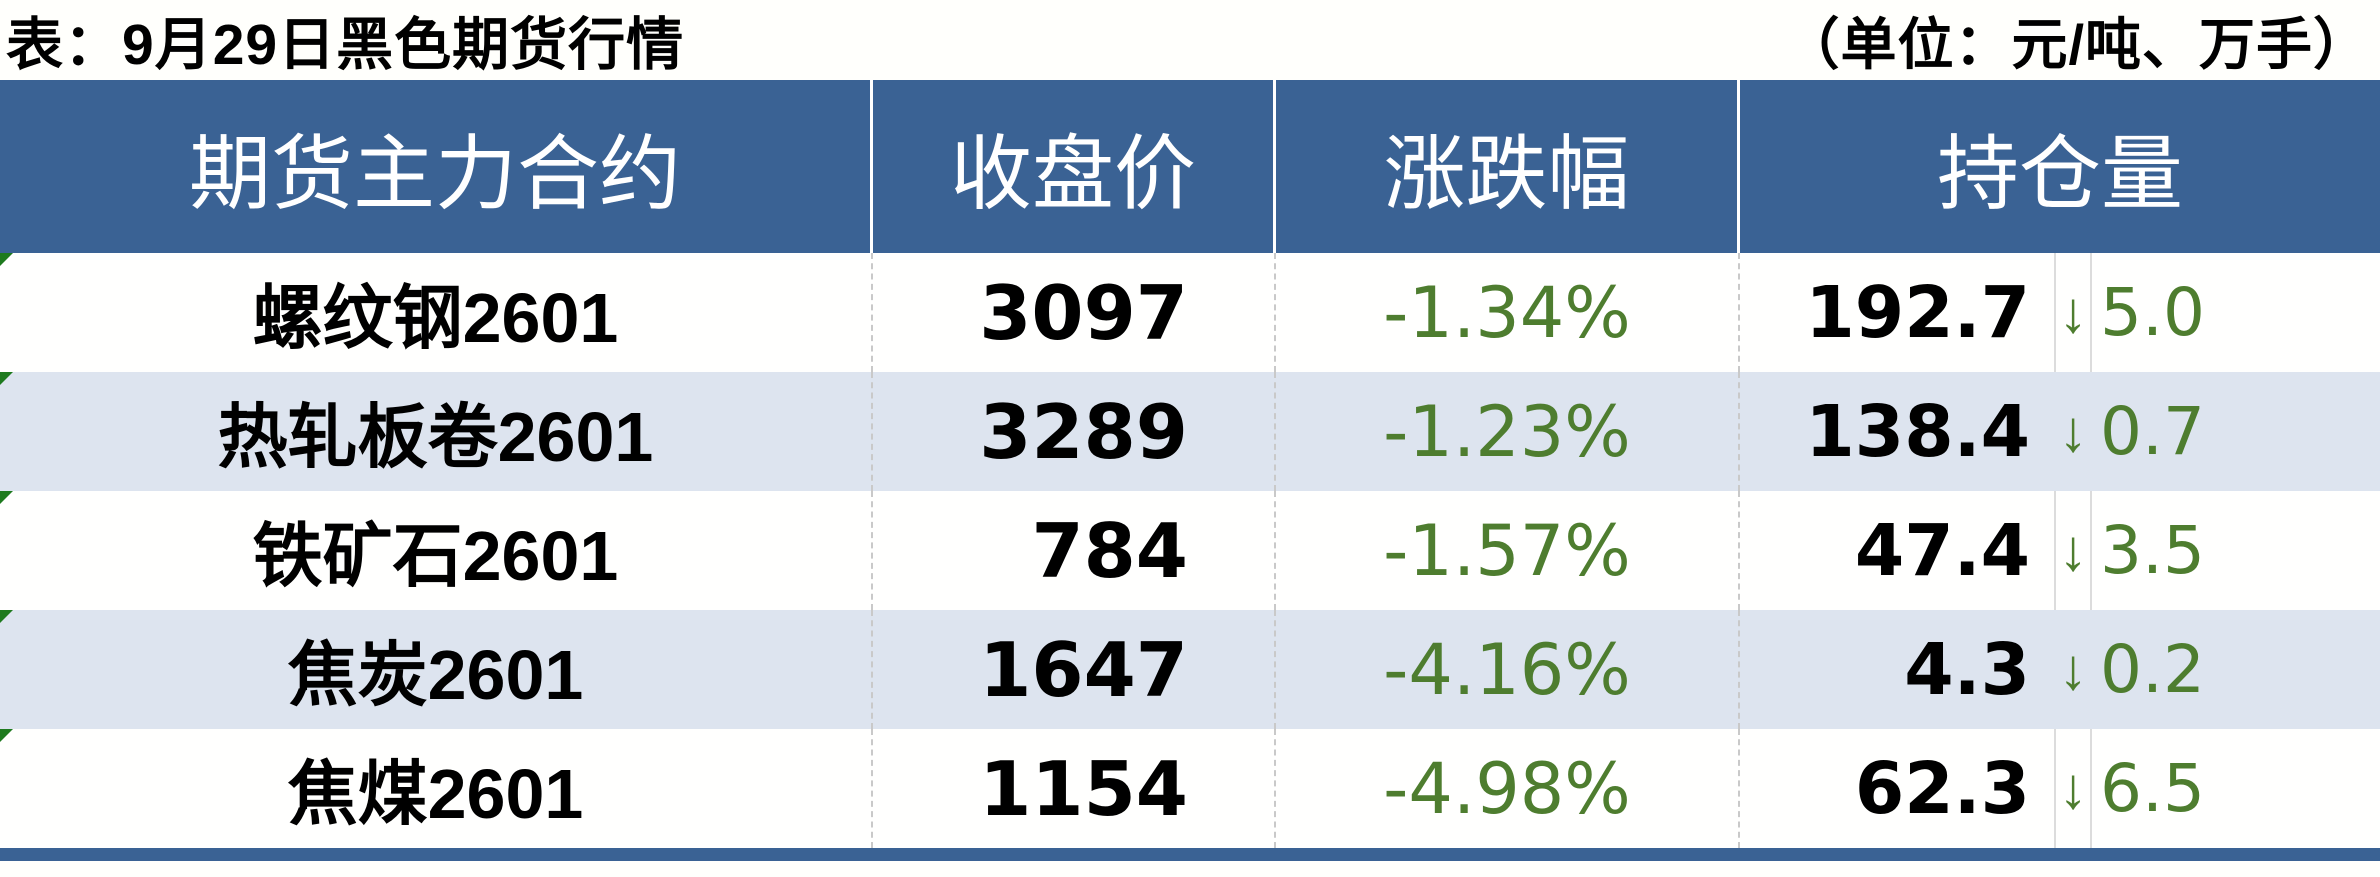 Image resolution: width=2380 pixels, height=877 pixels. What do you see at coordinates (2152, 550) in the screenshot?
I see `open-interest-change: 3.5` at bounding box center [2152, 550].